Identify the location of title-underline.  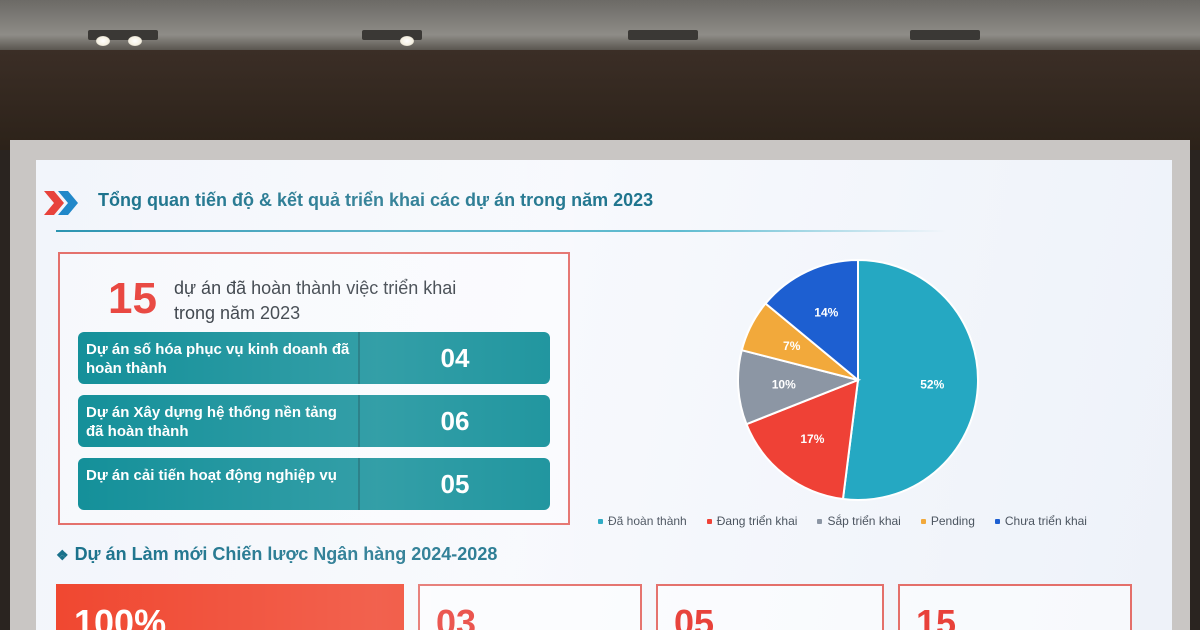
(501, 231).